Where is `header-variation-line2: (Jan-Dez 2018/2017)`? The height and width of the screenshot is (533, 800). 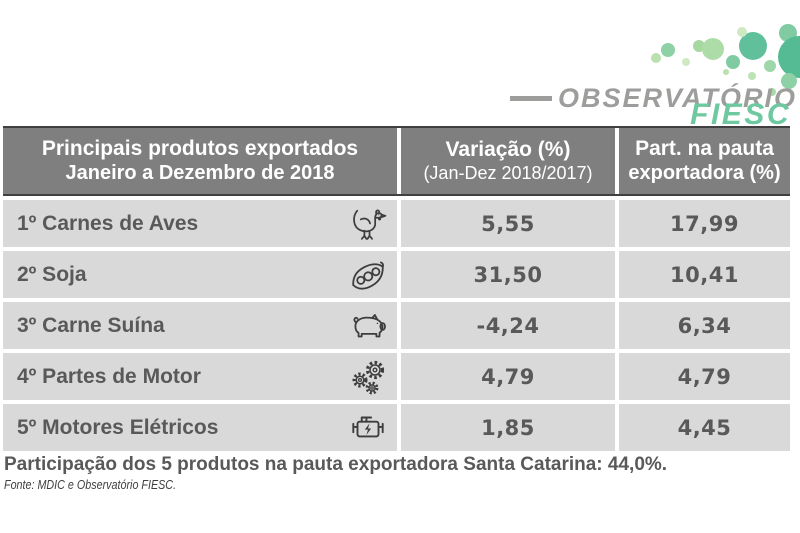
header-variation-line2: (Jan-Dez 2018/2017) is located at coordinates (508, 172).